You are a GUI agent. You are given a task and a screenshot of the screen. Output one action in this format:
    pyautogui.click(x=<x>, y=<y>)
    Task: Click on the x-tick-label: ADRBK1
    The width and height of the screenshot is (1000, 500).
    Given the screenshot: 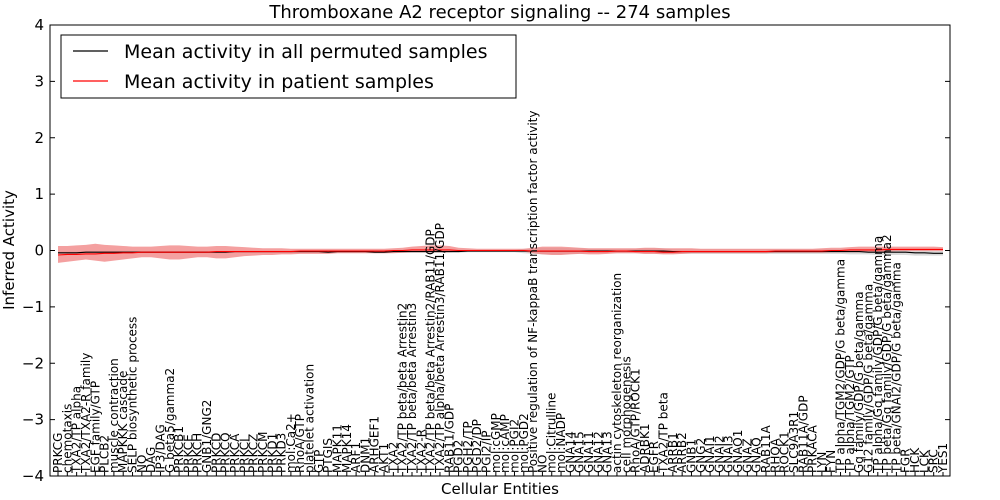 What is the action you would take?
    pyautogui.click(x=645, y=448)
    